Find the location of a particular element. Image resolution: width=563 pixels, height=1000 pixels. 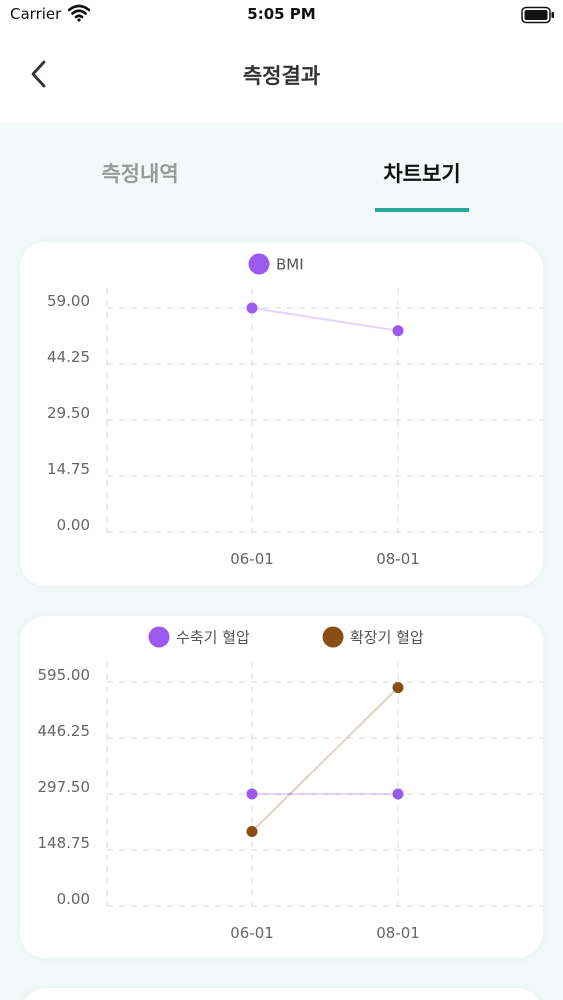

y-tick-label: 44.25 is located at coordinates (68, 357).